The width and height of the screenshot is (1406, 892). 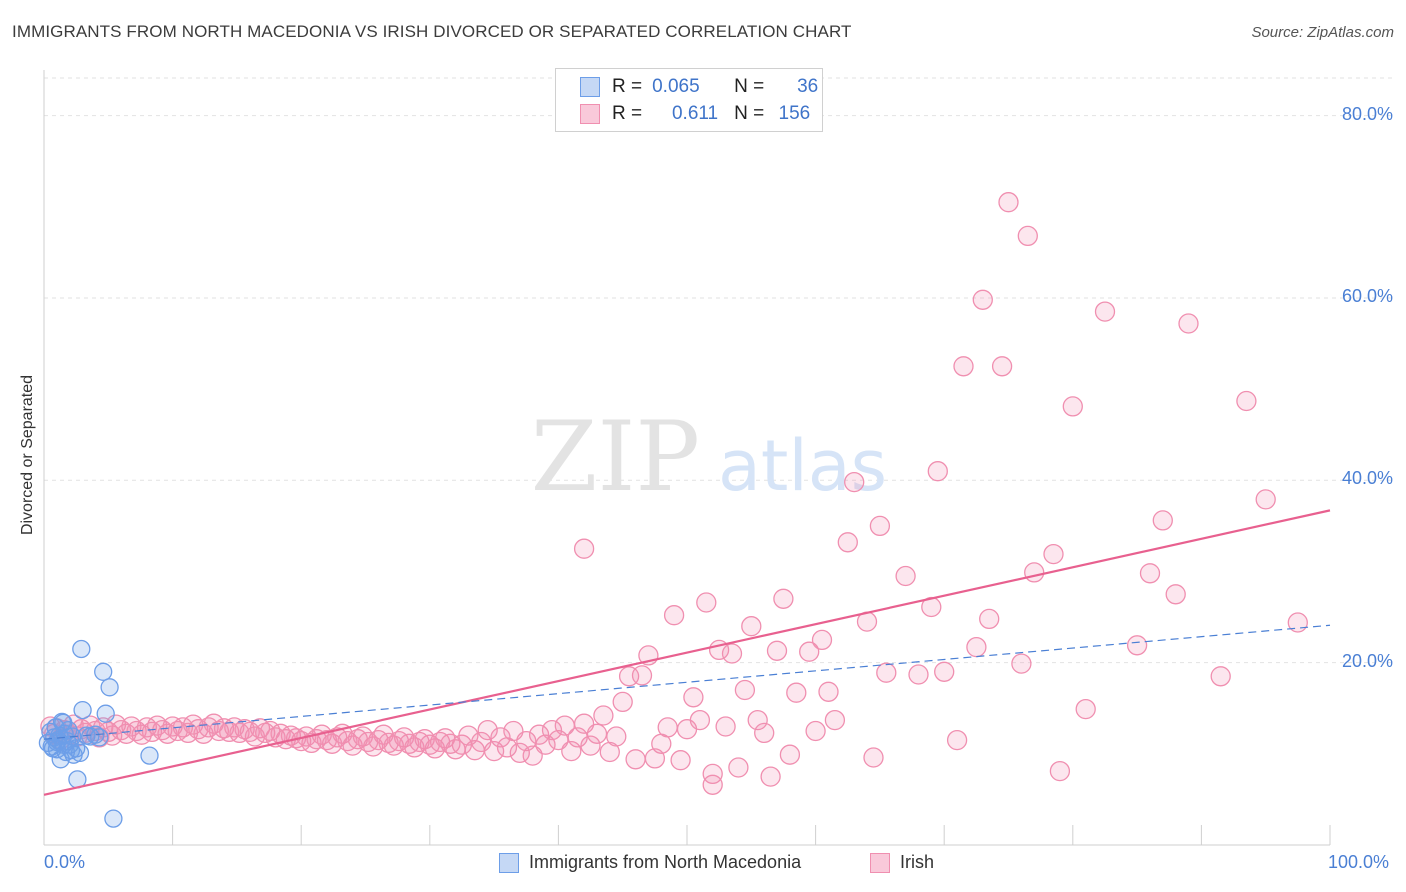 What do you see at coordinates (665, 862) in the screenshot?
I see `bottom-legend-label-blue: Immigrants from North Macedonia` at bounding box center [665, 862].